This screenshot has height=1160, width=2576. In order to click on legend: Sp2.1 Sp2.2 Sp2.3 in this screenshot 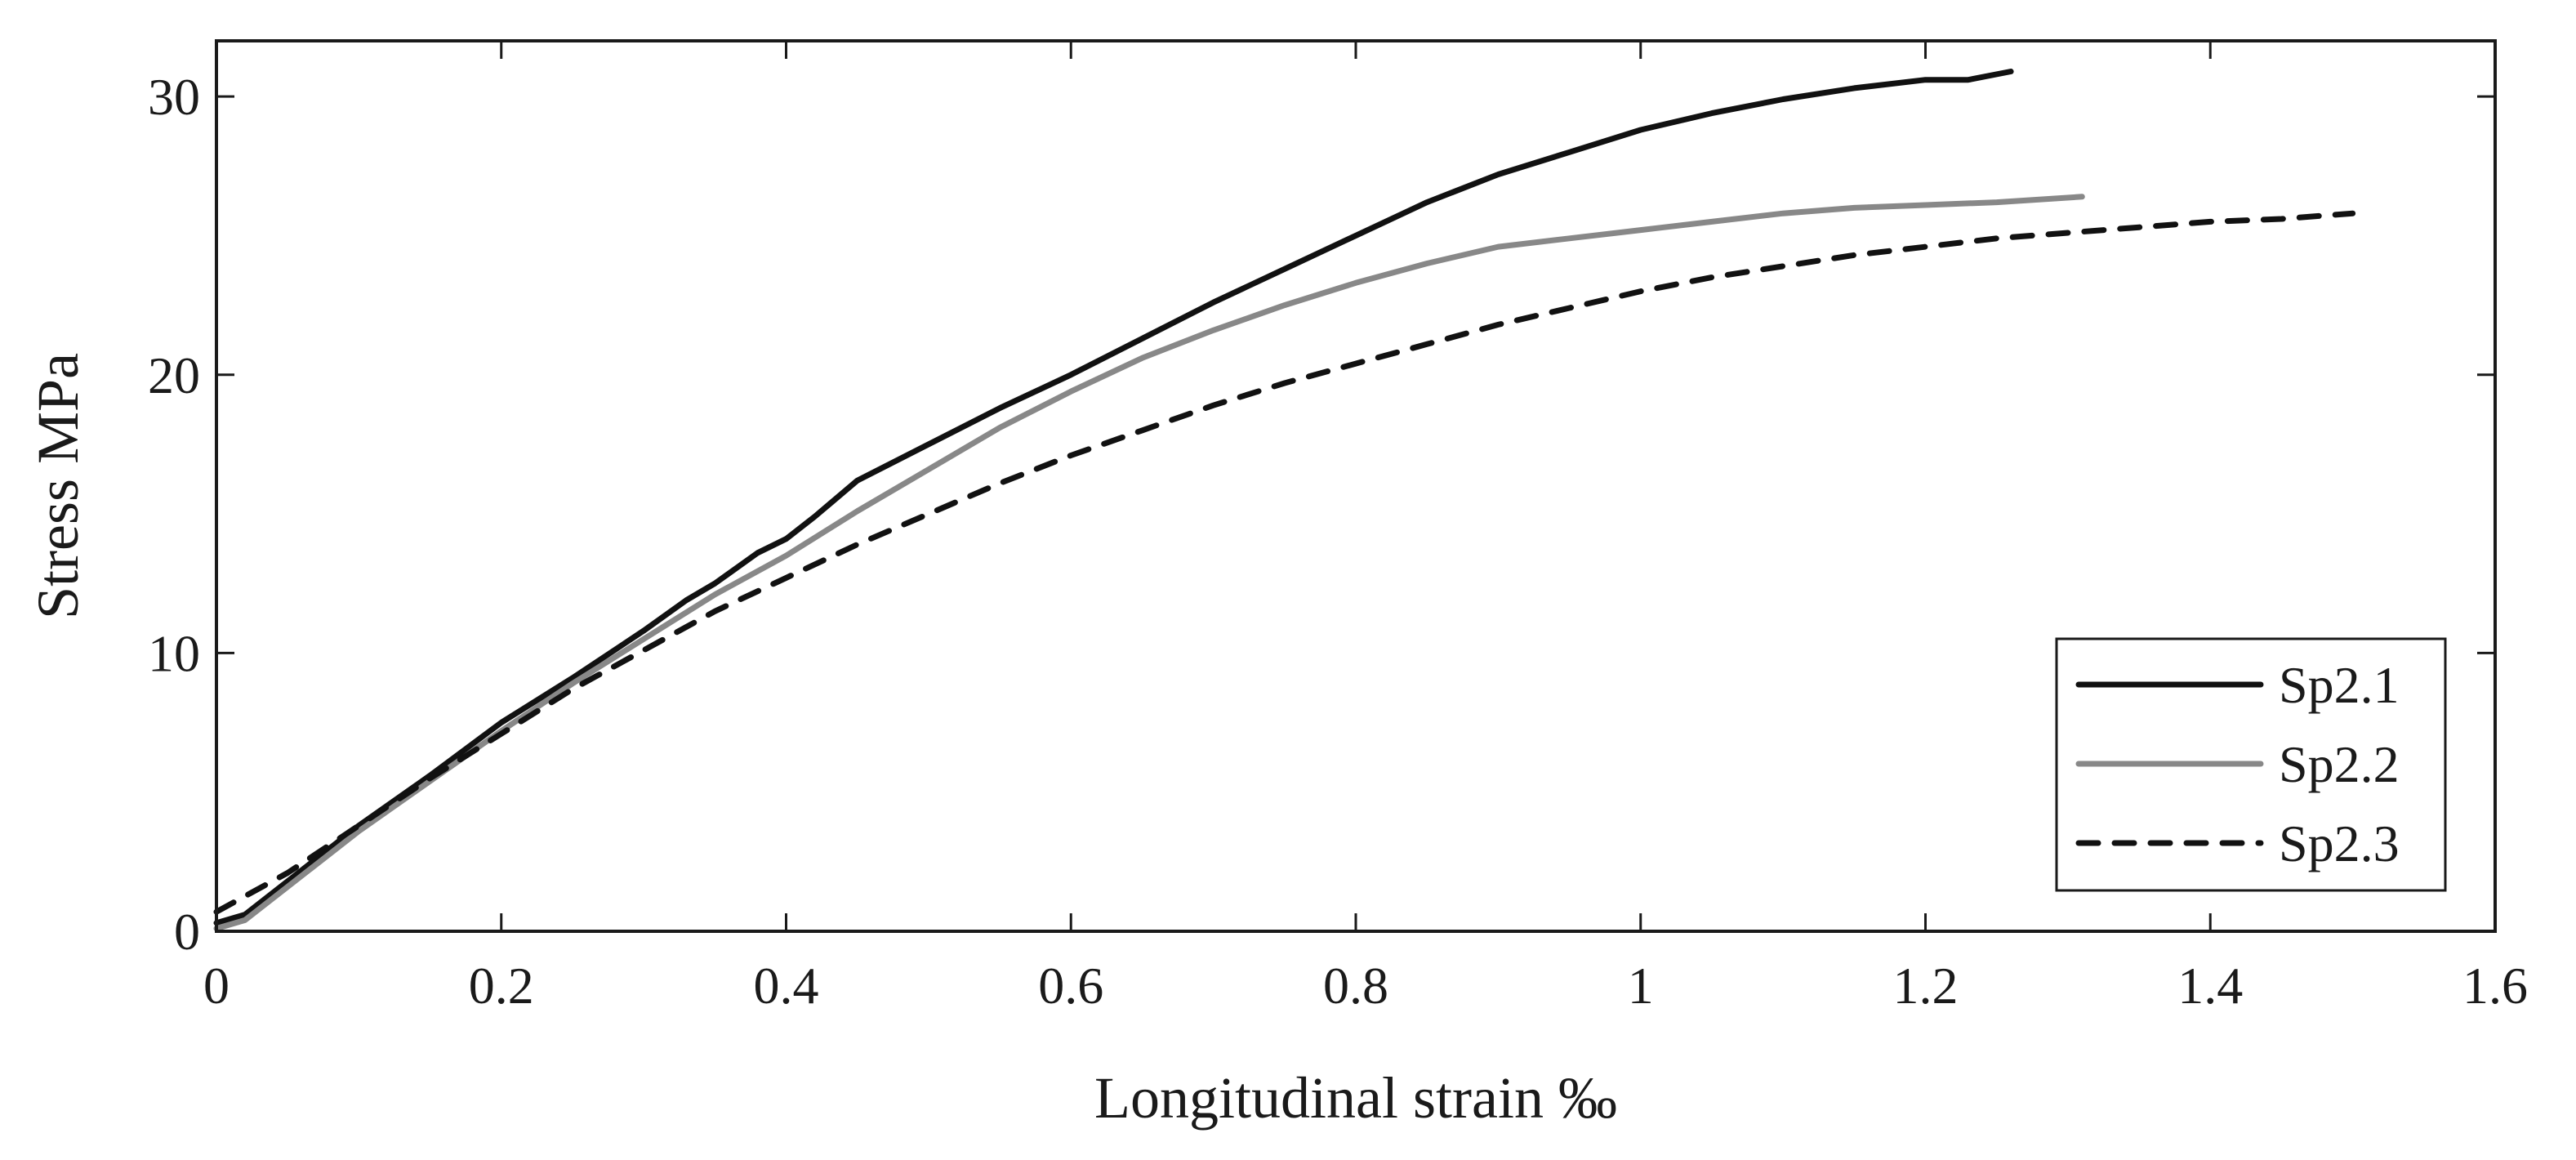, I will do `click(2251, 764)`.